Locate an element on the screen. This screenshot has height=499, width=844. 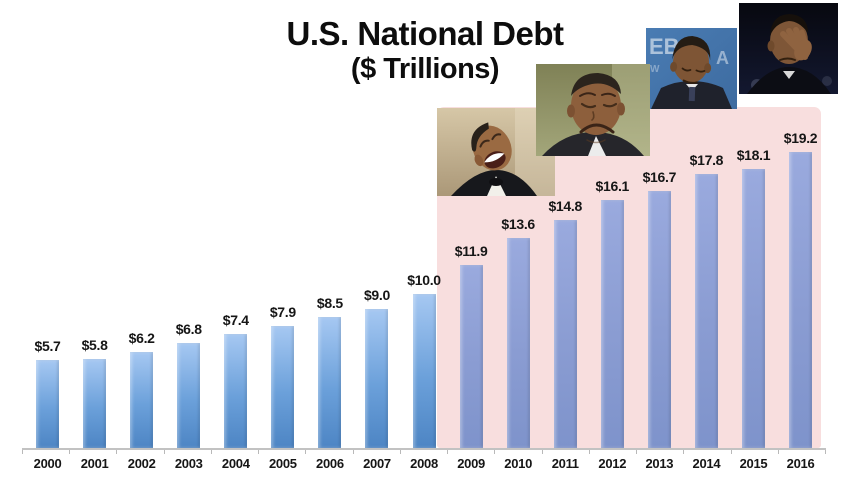
bar-2007 is located at coordinates (377, 378).